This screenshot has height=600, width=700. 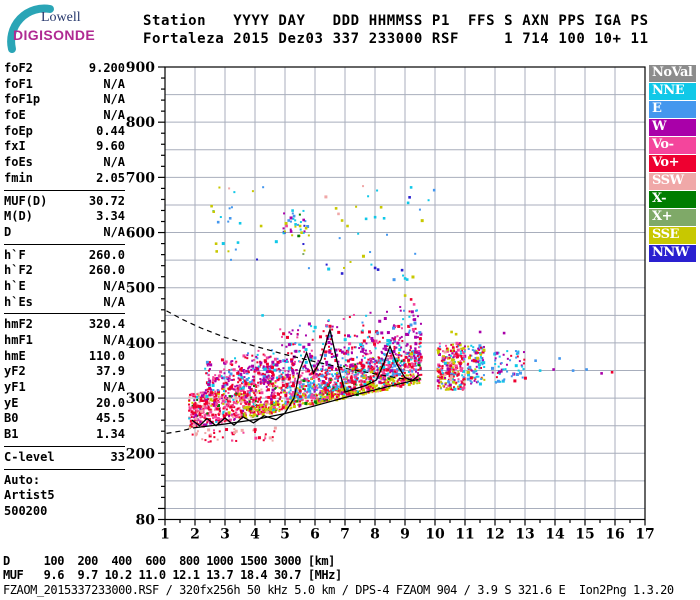 What do you see at coordinates (64, 325) in the screenshot?
I see `param-row: hmF2 320.4` at bounding box center [64, 325].